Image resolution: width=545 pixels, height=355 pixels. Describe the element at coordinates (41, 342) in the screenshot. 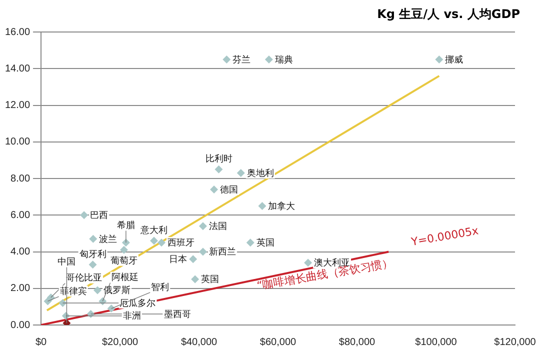

I see `x-tick-label: $0` at that location.